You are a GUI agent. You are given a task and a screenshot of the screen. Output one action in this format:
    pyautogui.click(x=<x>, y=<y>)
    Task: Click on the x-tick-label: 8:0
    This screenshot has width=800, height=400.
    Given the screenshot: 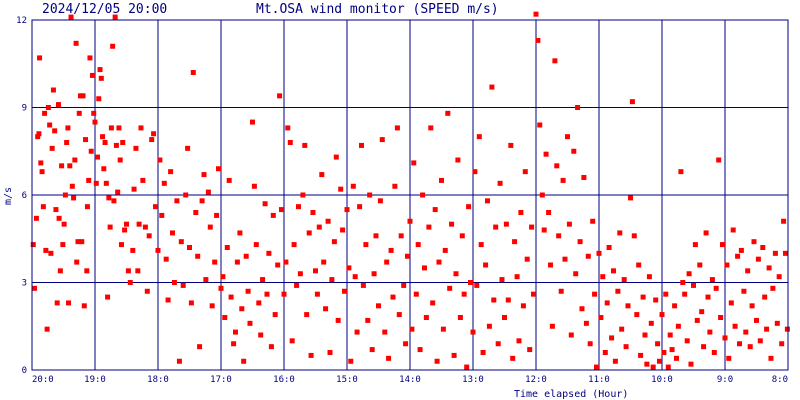 What is the action you would take?
    pyautogui.click(x=780, y=380)
    